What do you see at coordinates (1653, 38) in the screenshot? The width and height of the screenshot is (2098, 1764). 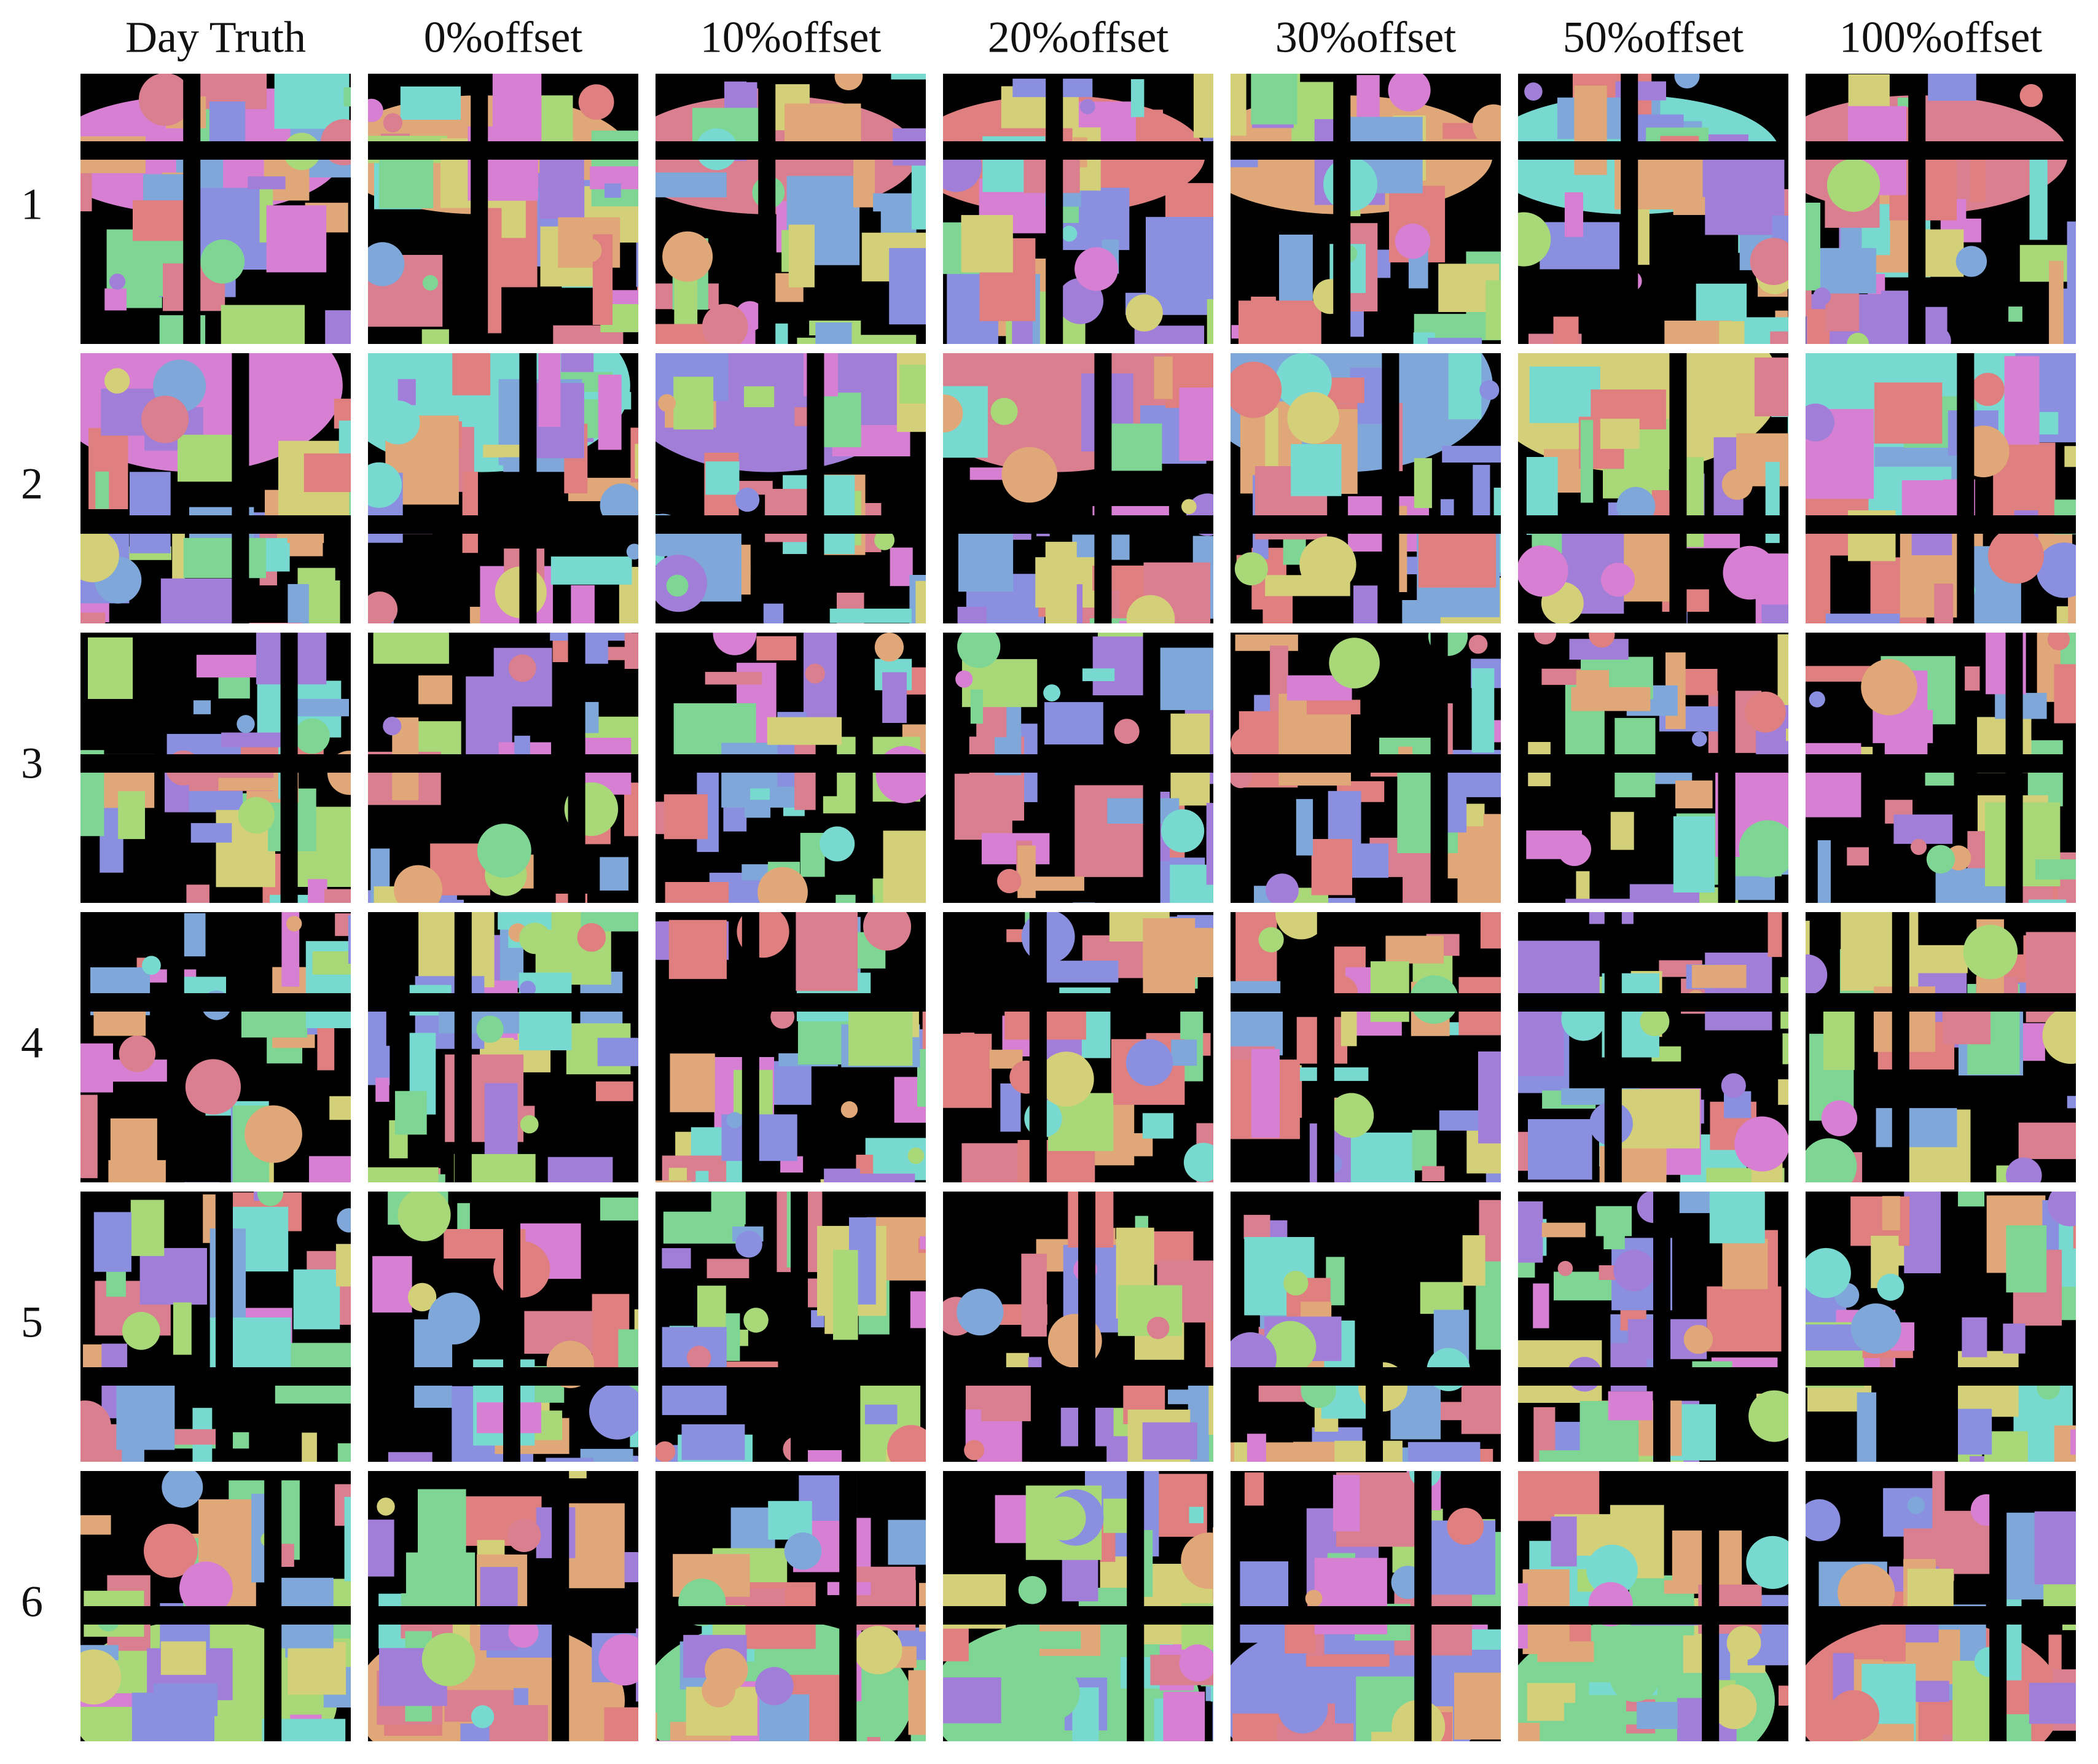 I see `column-header: 50%offset` at bounding box center [1653, 38].